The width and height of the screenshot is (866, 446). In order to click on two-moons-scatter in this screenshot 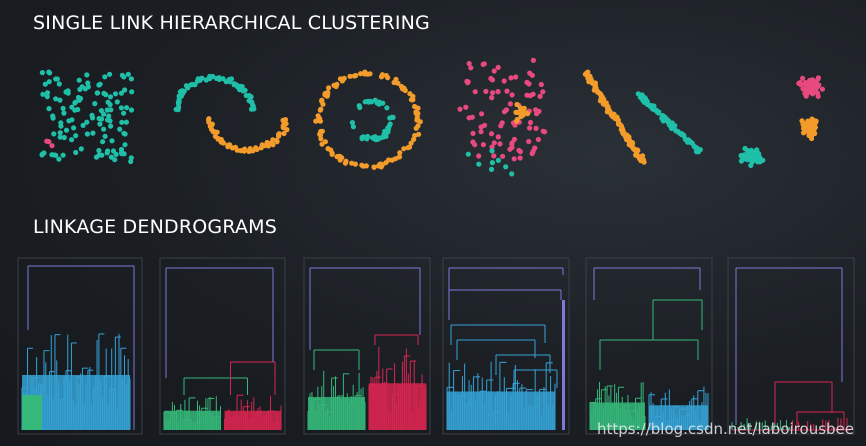, I will do `click(231, 113)`.